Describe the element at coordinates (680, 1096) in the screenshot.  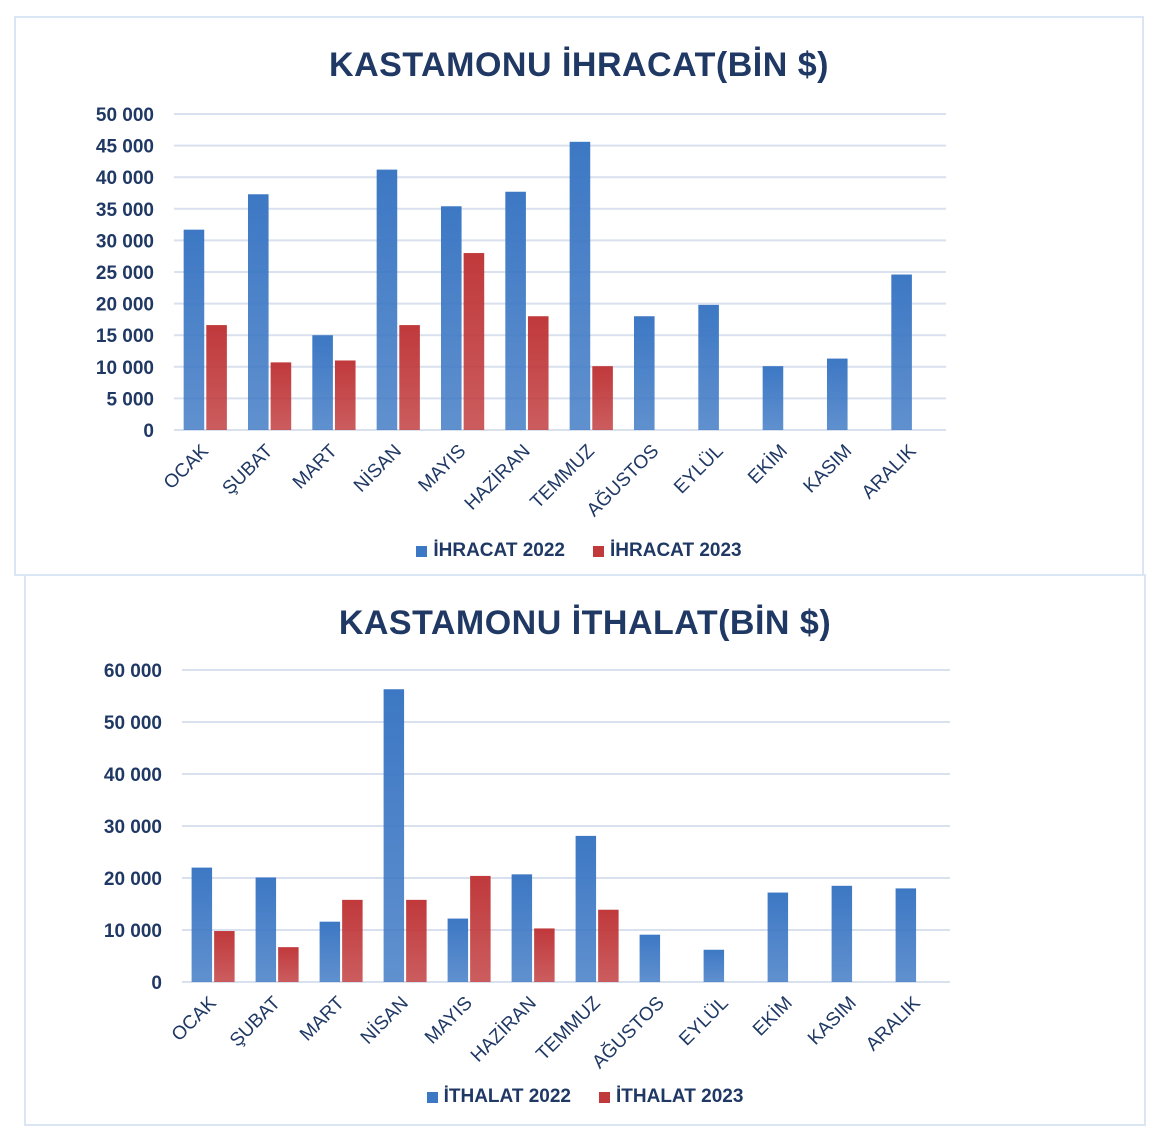
I see `legend-label-2023: İTHALAT 2023` at that location.